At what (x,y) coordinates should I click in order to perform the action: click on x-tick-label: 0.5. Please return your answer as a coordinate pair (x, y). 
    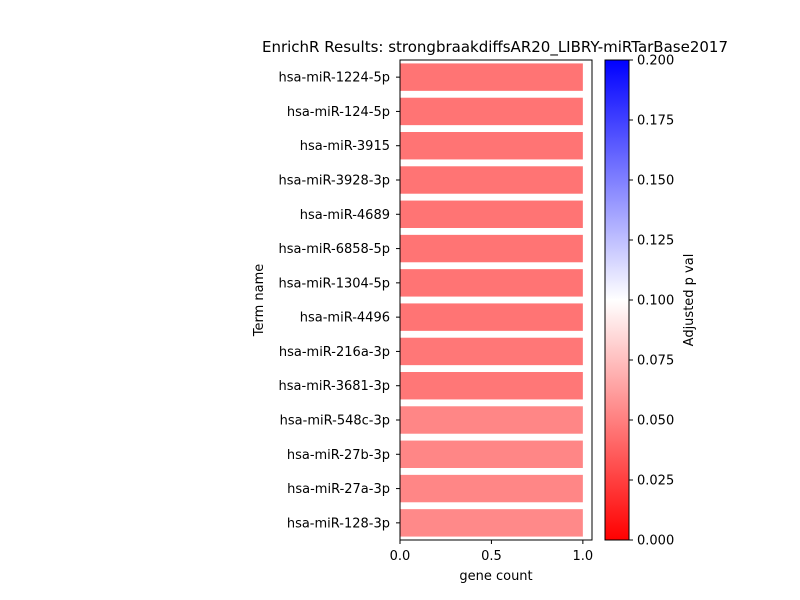
    Looking at the image, I should click on (491, 556).